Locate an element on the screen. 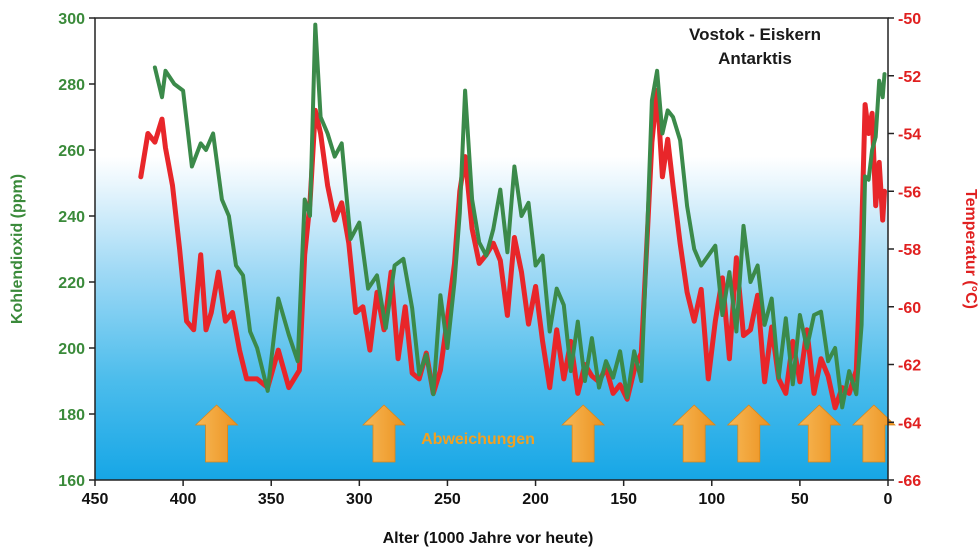  y-axis-title-right: Temperatur (°C) is located at coordinates (970, 249).